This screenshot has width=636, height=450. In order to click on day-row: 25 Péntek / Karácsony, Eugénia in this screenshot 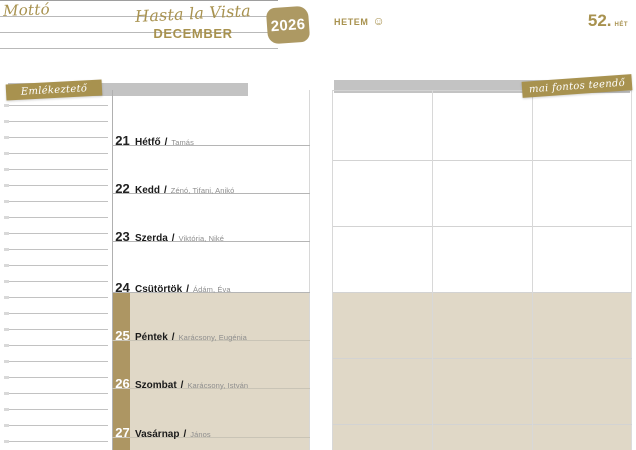, I will do `click(211, 335)`.